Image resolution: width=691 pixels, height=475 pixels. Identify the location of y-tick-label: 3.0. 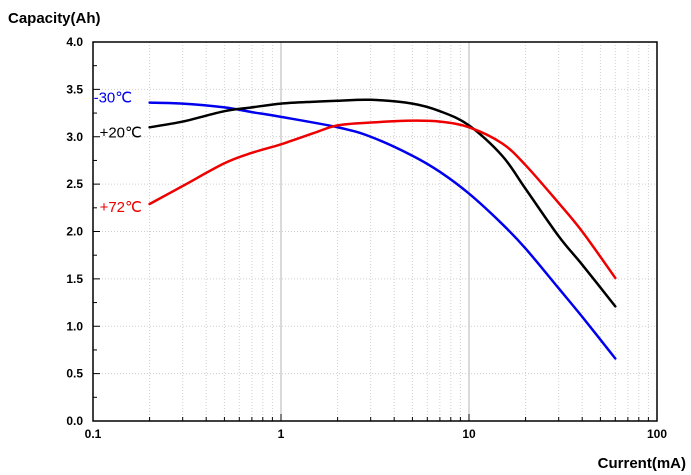
(74, 137).